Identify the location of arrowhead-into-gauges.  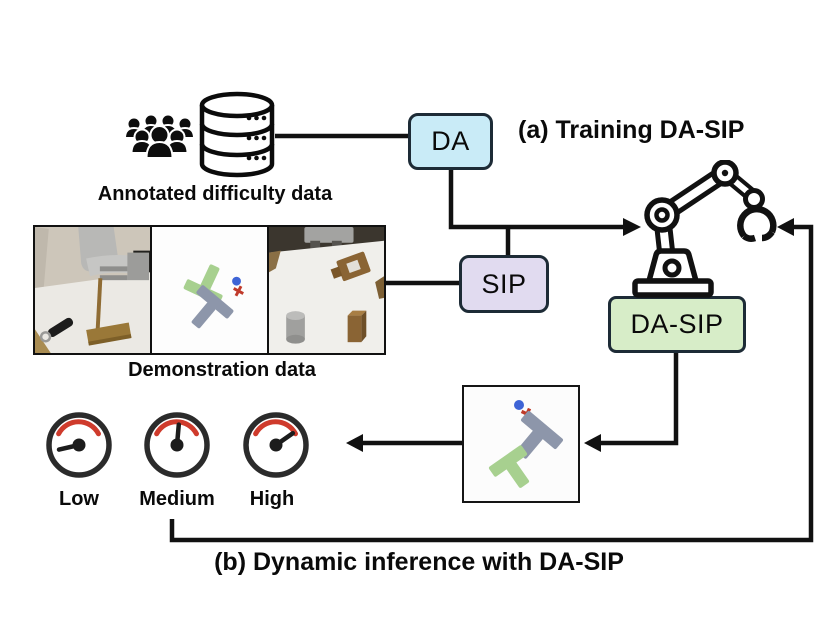
(354, 443).